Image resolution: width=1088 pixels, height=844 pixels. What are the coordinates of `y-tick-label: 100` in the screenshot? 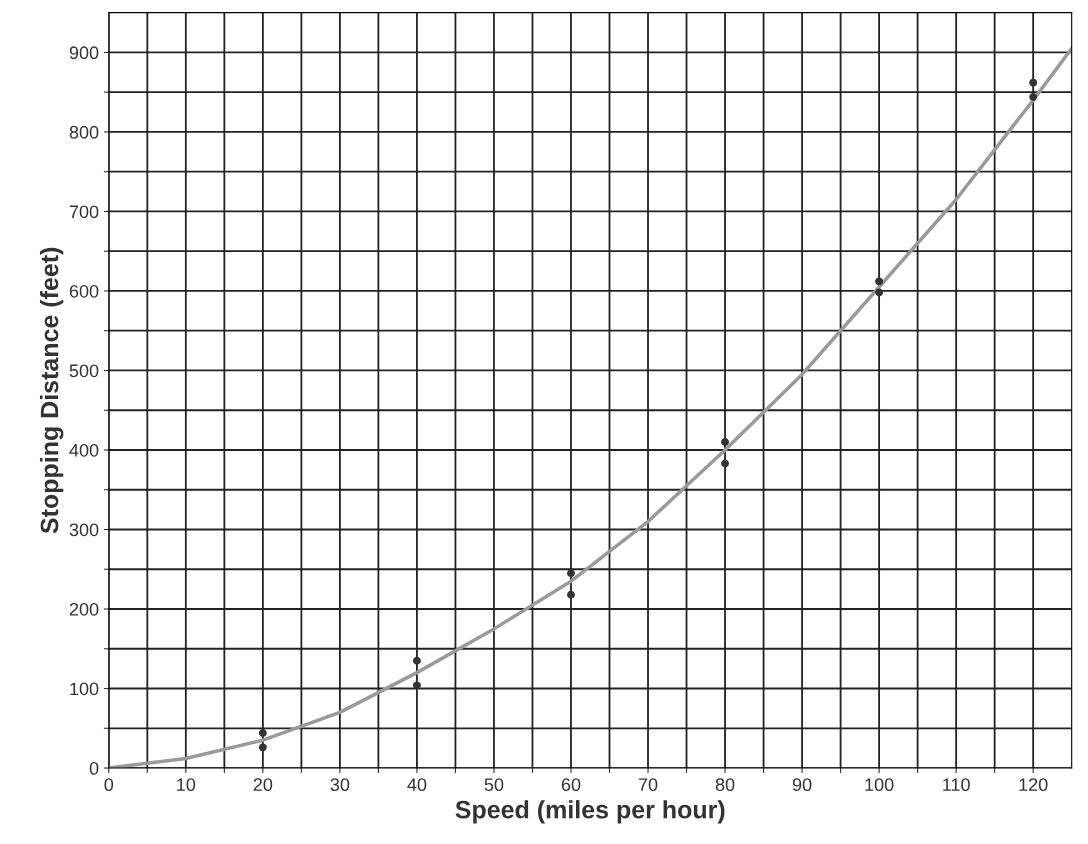 It's located at (84, 689).